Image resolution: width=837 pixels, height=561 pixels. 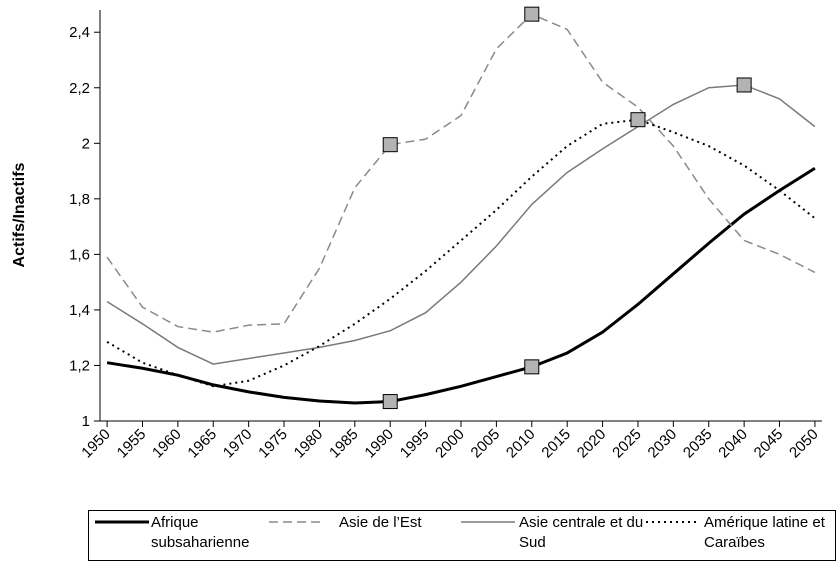 I want to click on x-tick-label: 2020, so click(x=592, y=444).